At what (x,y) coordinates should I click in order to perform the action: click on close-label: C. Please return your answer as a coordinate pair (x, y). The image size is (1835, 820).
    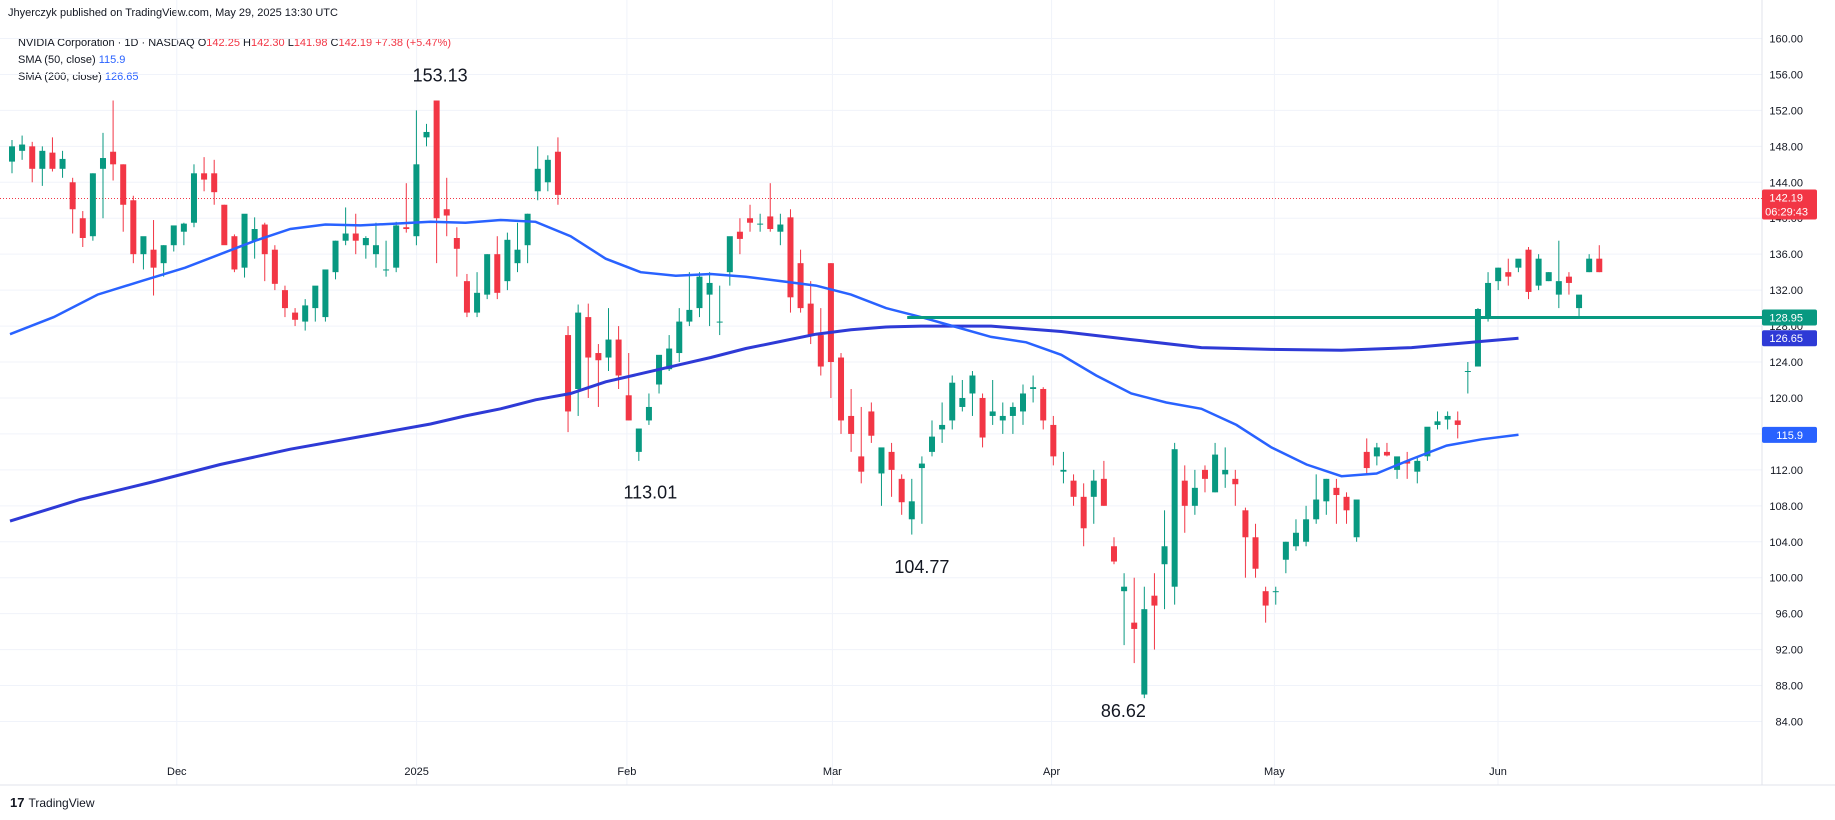
    Looking at the image, I should click on (334, 43).